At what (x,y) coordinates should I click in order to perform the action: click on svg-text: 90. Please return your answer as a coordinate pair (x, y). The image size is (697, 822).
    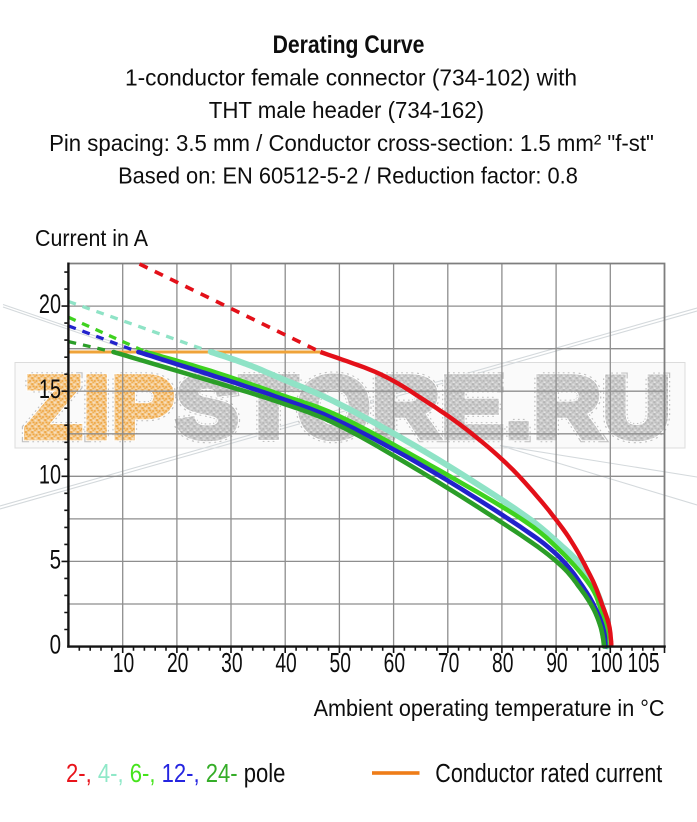
    Looking at the image, I should click on (556, 664).